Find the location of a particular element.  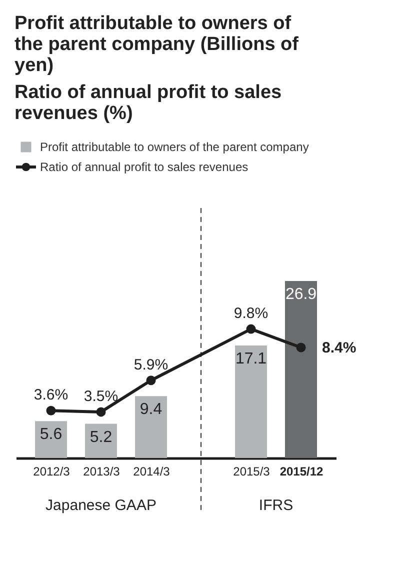

data-label: 3.5% is located at coordinates (101, 396).